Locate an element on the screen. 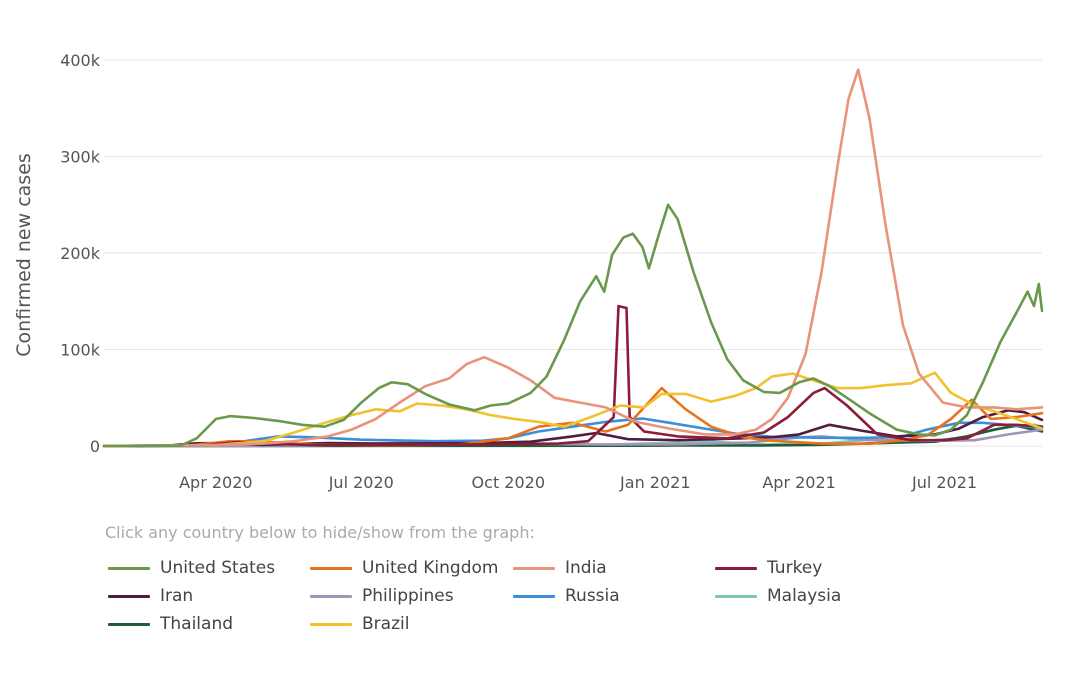 The width and height of the screenshot is (1080, 682). legend-label: United States is located at coordinates (218, 568).